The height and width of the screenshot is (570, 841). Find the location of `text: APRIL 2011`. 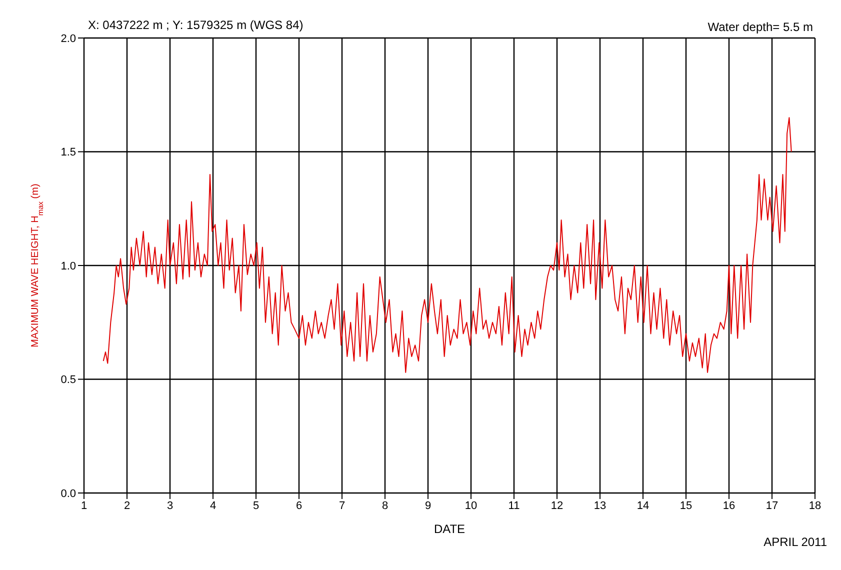

text: APRIL 2011 is located at coordinates (795, 542).